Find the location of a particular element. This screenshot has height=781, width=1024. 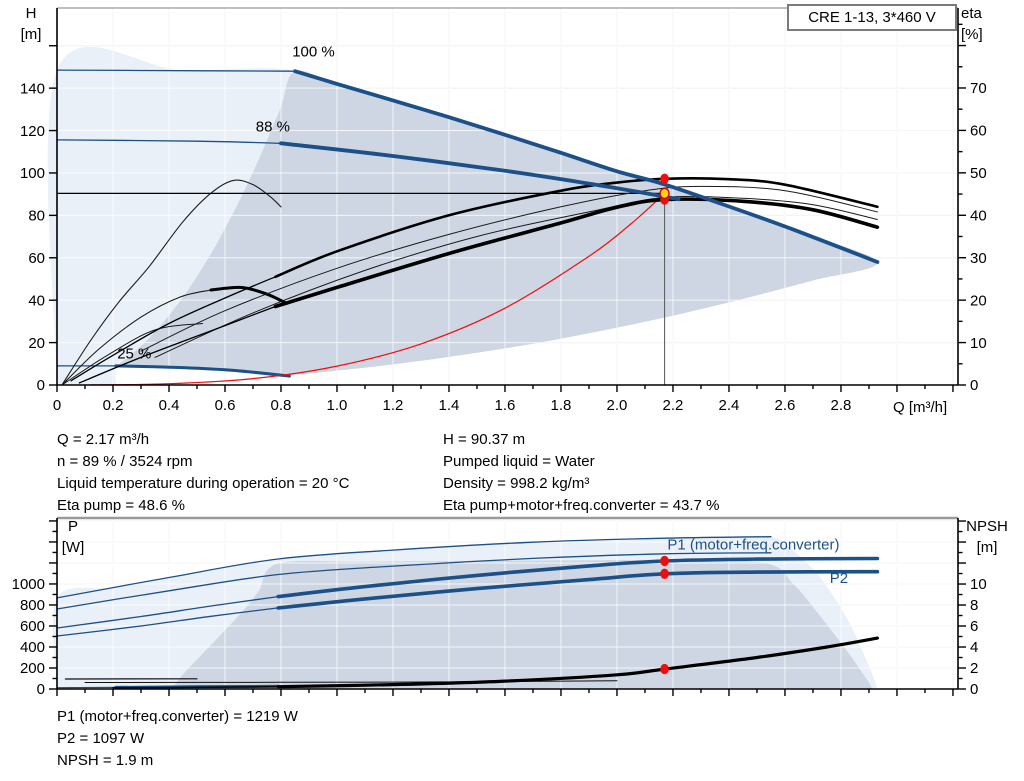

top-left-tick-label: 60 is located at coordinates (36, 258).